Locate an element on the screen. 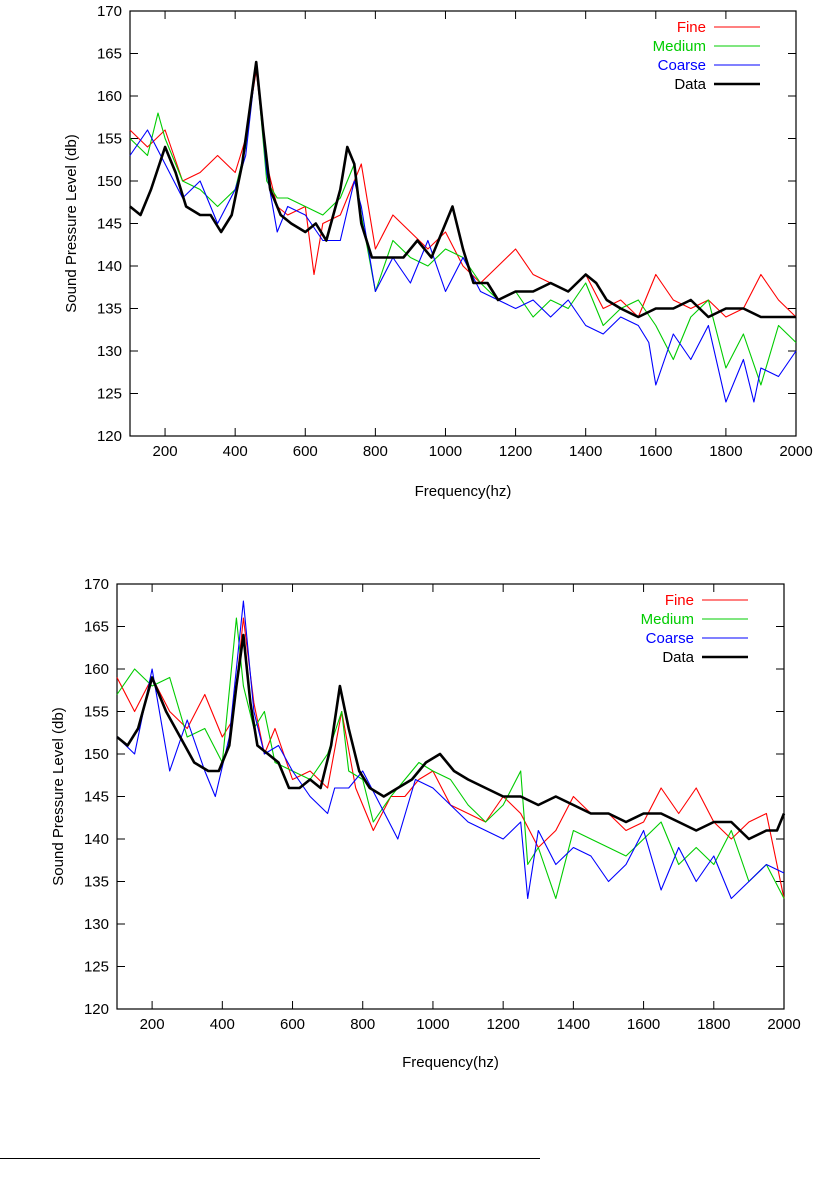  footnote-rule is located at coordinates (270, 1158).